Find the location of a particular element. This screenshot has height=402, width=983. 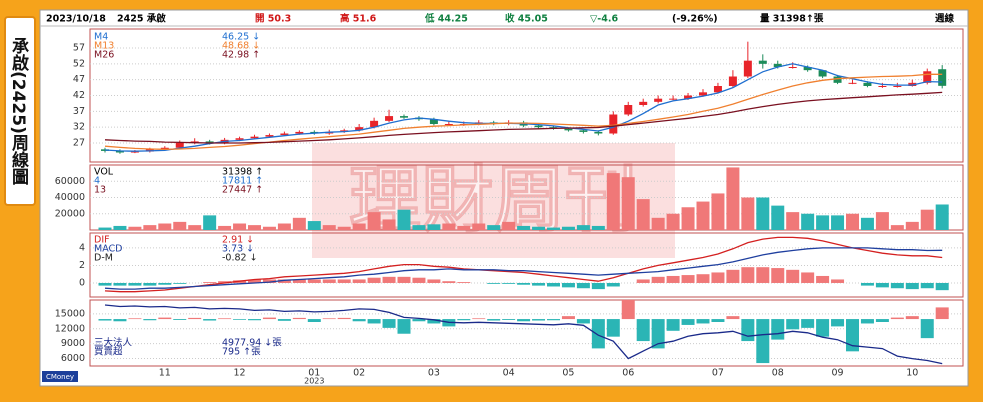

legend-value: 48.68 ↓ is located at coordinates (241, 46).